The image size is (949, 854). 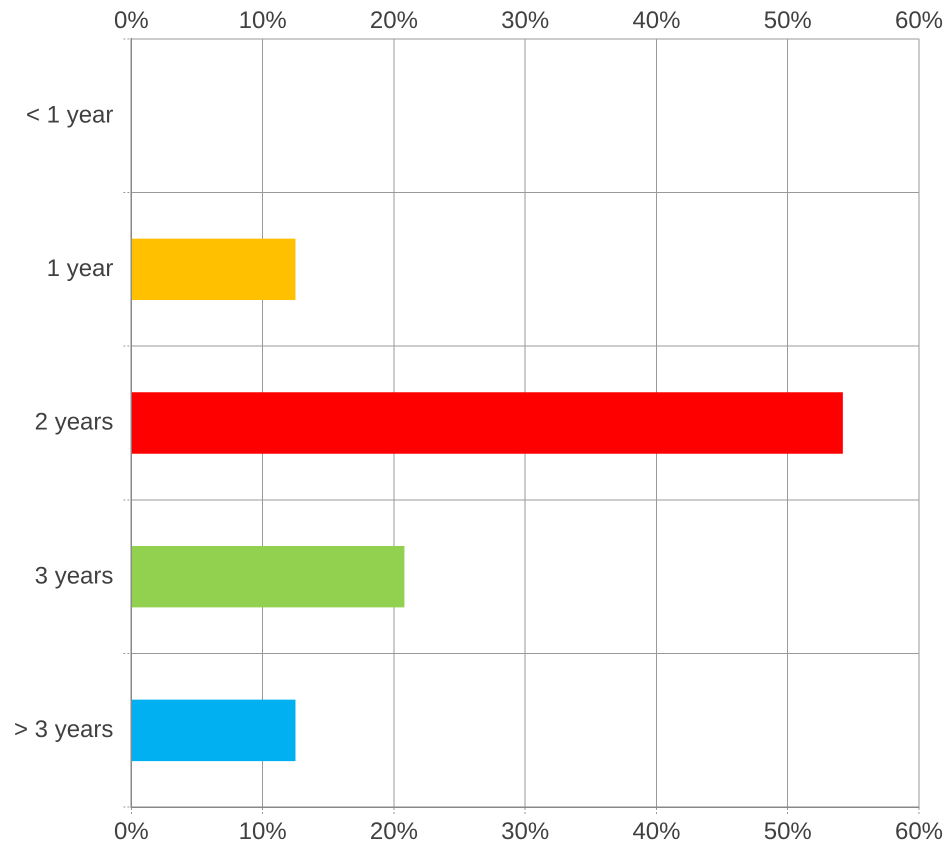 What do you see at coordinates (131, 20) in the screenshot?
I see `x-tick-label: 0%` at bounding box center [131, 20].